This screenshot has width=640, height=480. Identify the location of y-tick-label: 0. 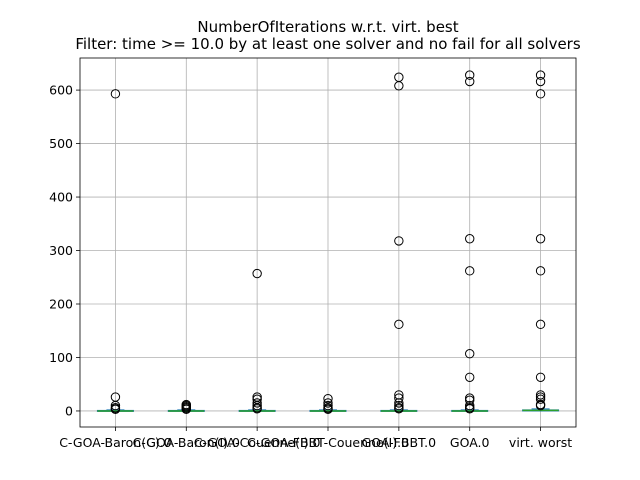
(69, 410).